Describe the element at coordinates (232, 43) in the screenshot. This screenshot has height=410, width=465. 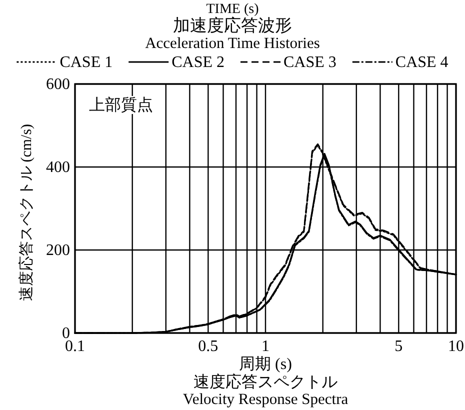
I see `text: Acceleration Time Histories` at that location.